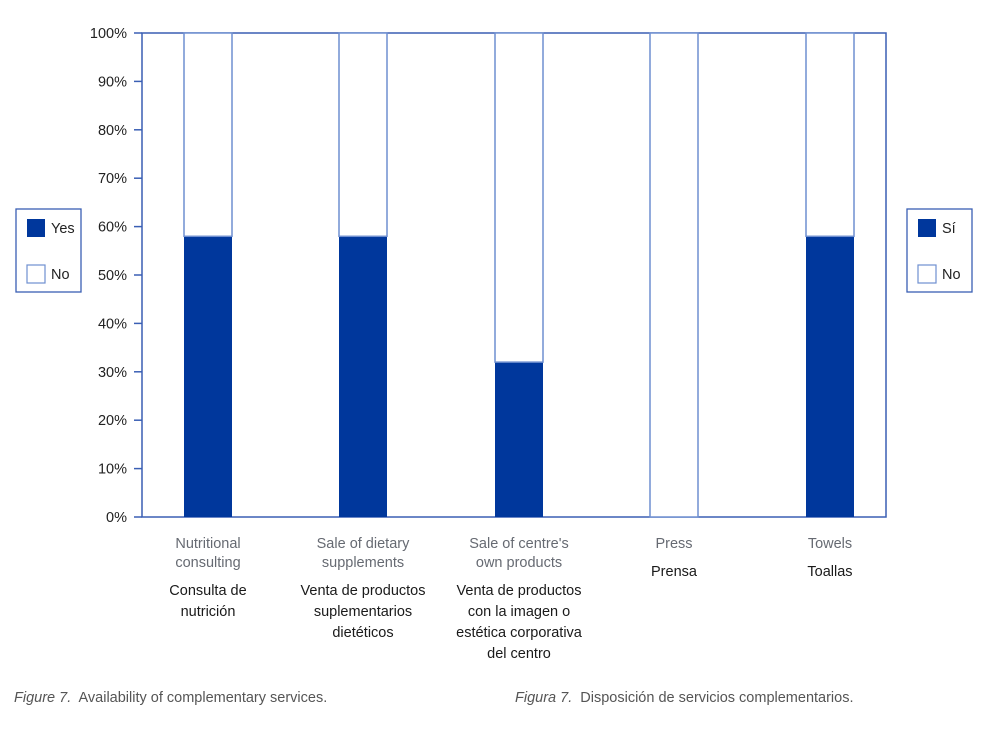 The height and width of the screenshot is (738, 990). Describe the element at coordinates (363, 563) in the screenshot. I see `x-label-english: supplements` at that location.